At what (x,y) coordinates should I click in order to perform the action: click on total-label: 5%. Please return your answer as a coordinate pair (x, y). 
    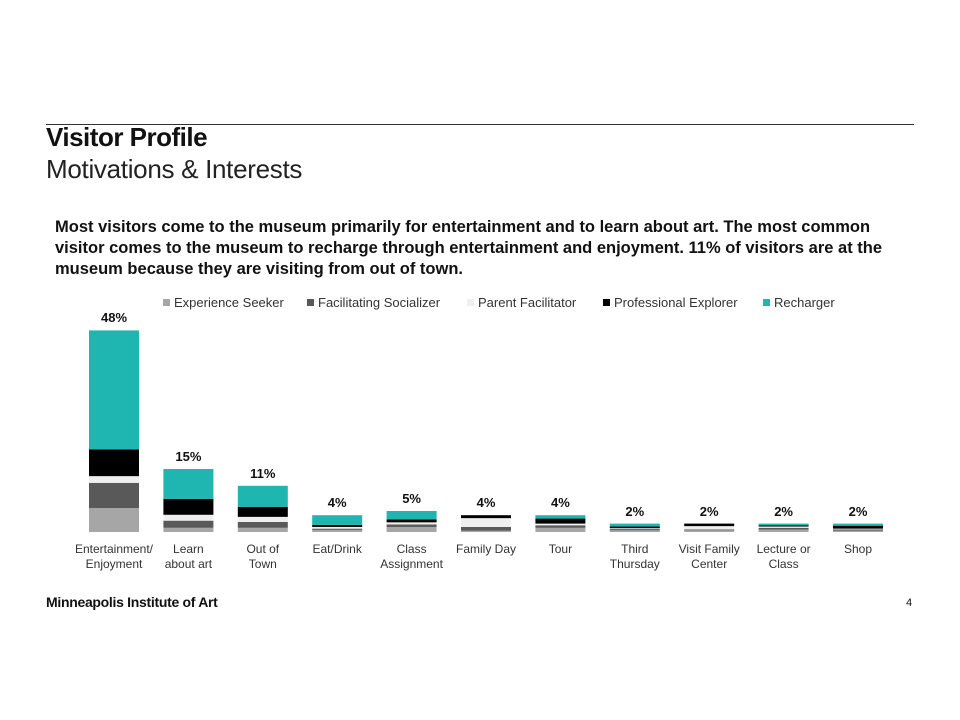
    Looking at the image, I should click on (411, 498).